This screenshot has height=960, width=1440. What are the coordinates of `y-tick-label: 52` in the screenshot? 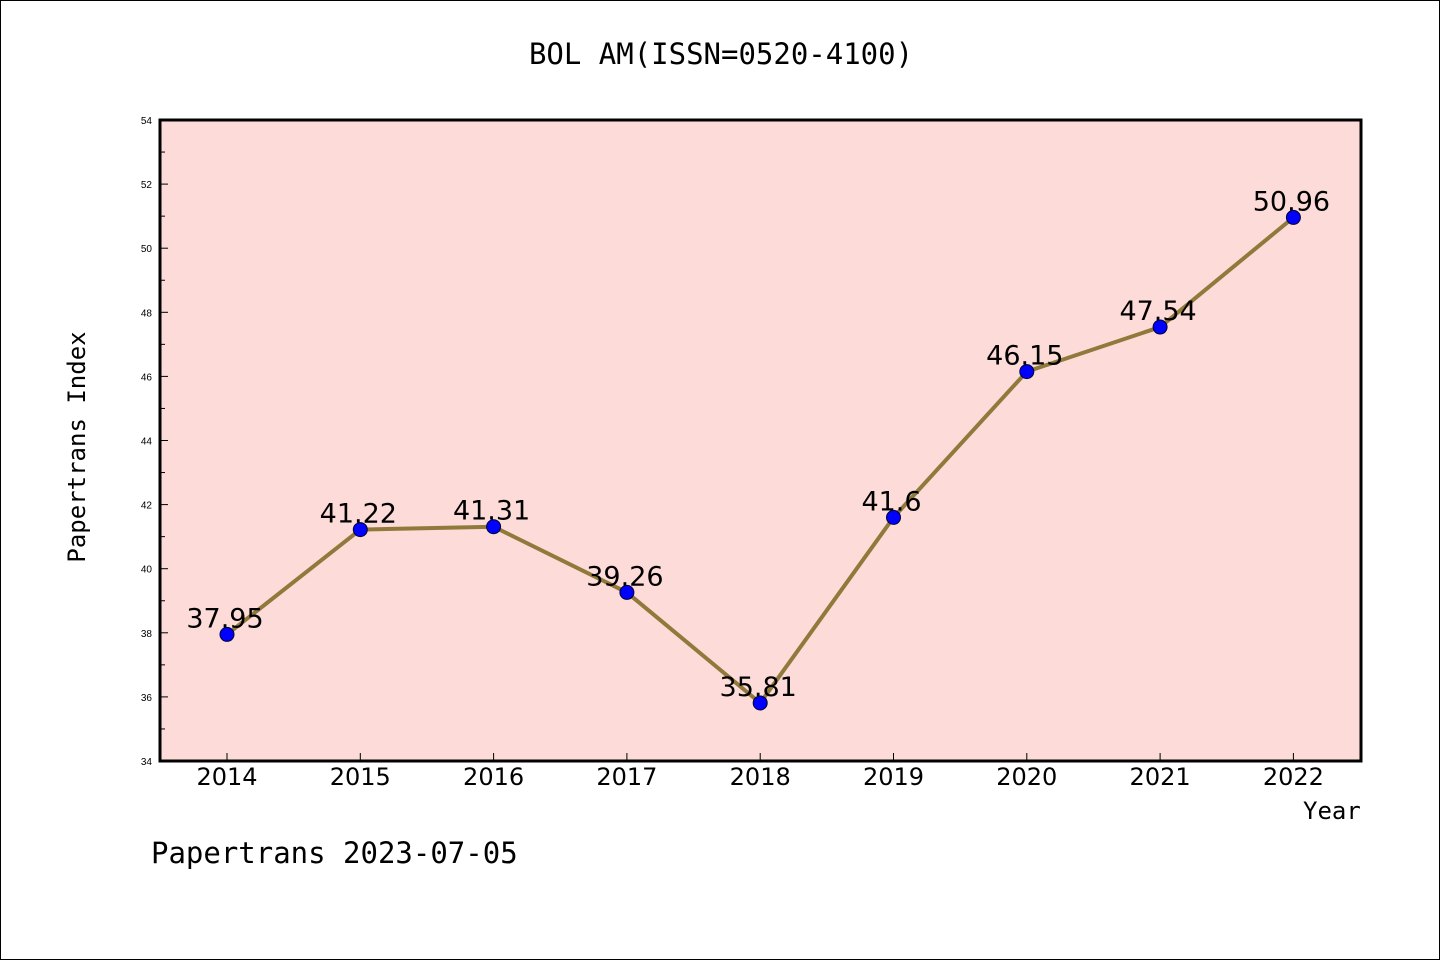 It's located at (147, 185).